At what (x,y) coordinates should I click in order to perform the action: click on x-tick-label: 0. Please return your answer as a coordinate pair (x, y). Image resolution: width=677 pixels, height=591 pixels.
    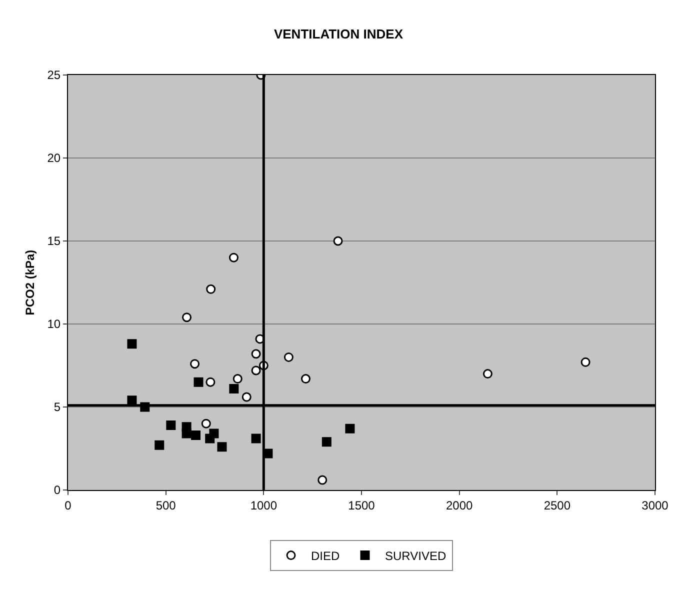
    Looking at the image, I should click on (68, 505).